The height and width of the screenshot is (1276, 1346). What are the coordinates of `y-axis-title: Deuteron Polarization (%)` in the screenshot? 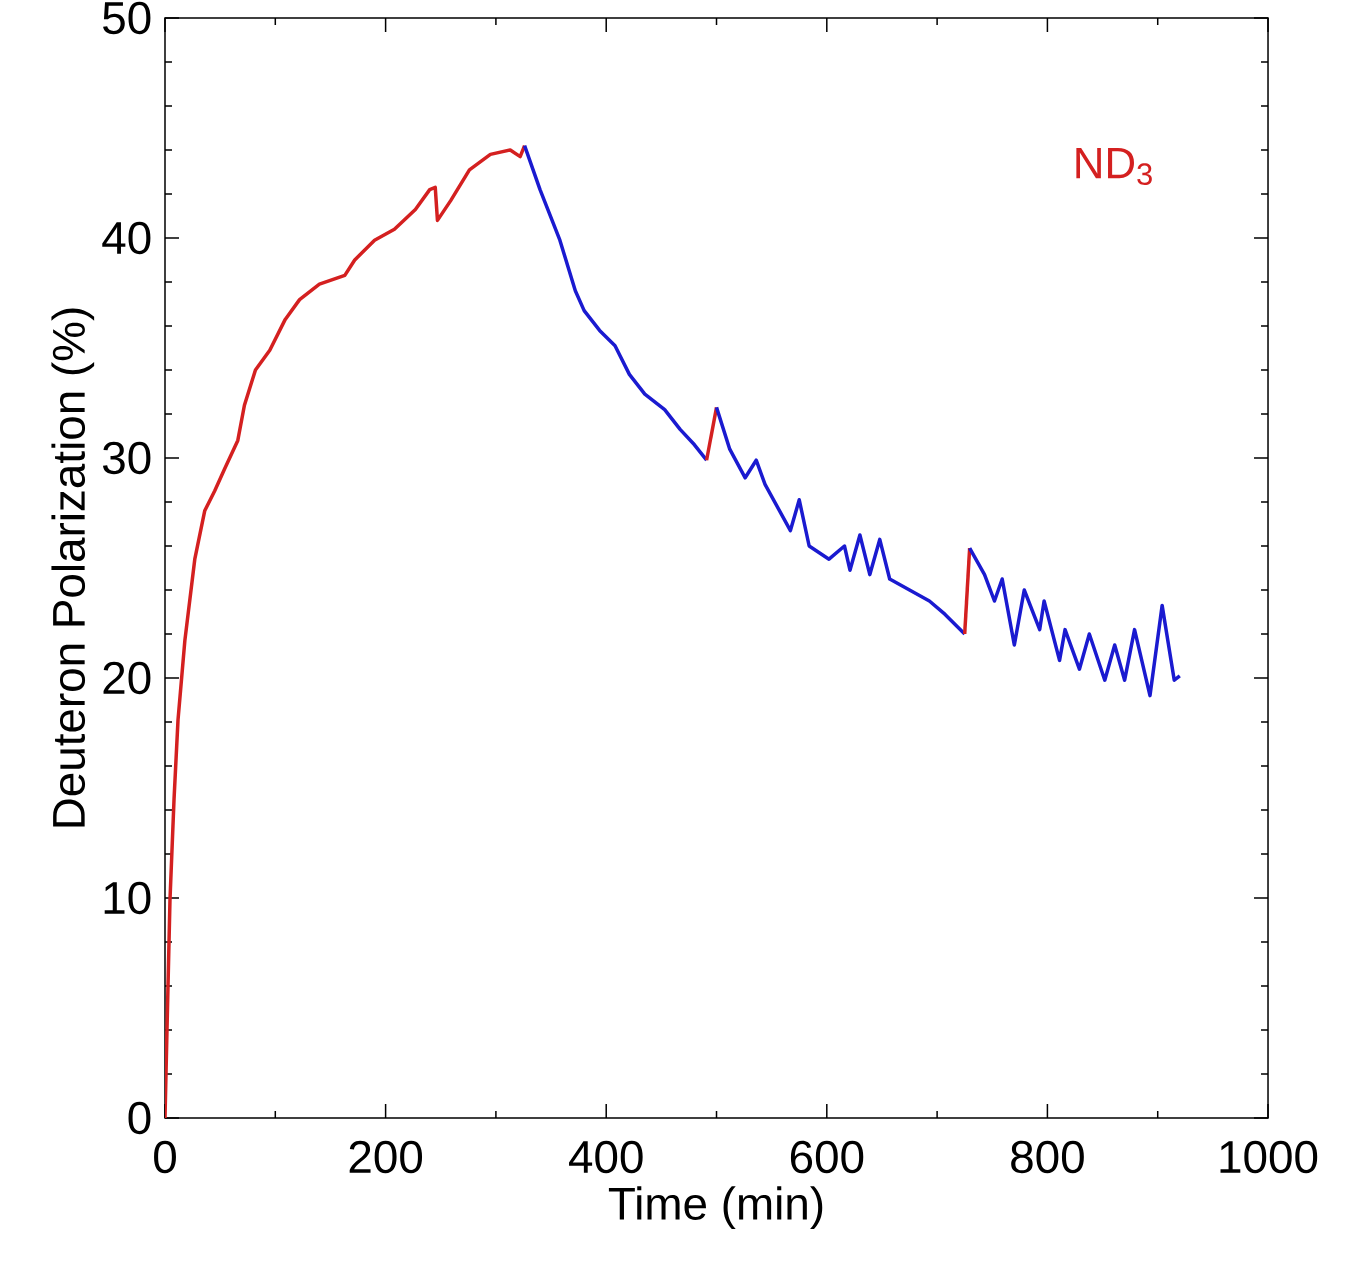 It's located at (73, 567).